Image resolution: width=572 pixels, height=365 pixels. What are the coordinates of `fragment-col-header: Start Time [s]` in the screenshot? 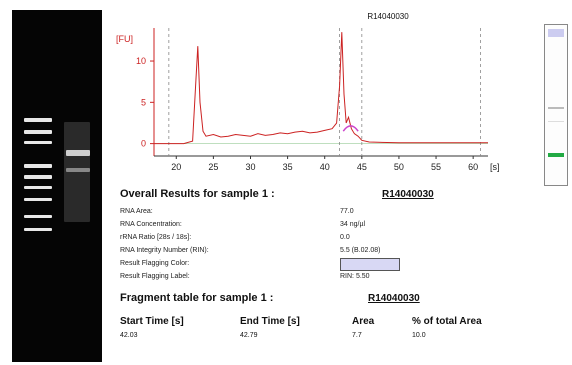 It's located at (152, 321).